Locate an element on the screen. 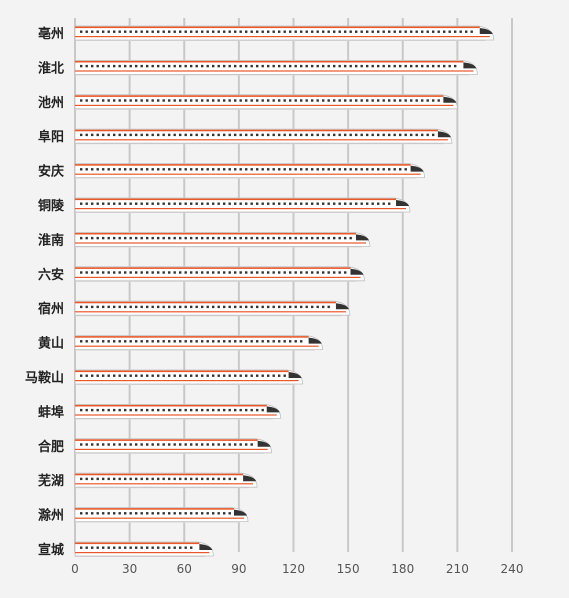 This screenshot has width=569, height=598. train-stripe-top is located at coordinates (215, 233).